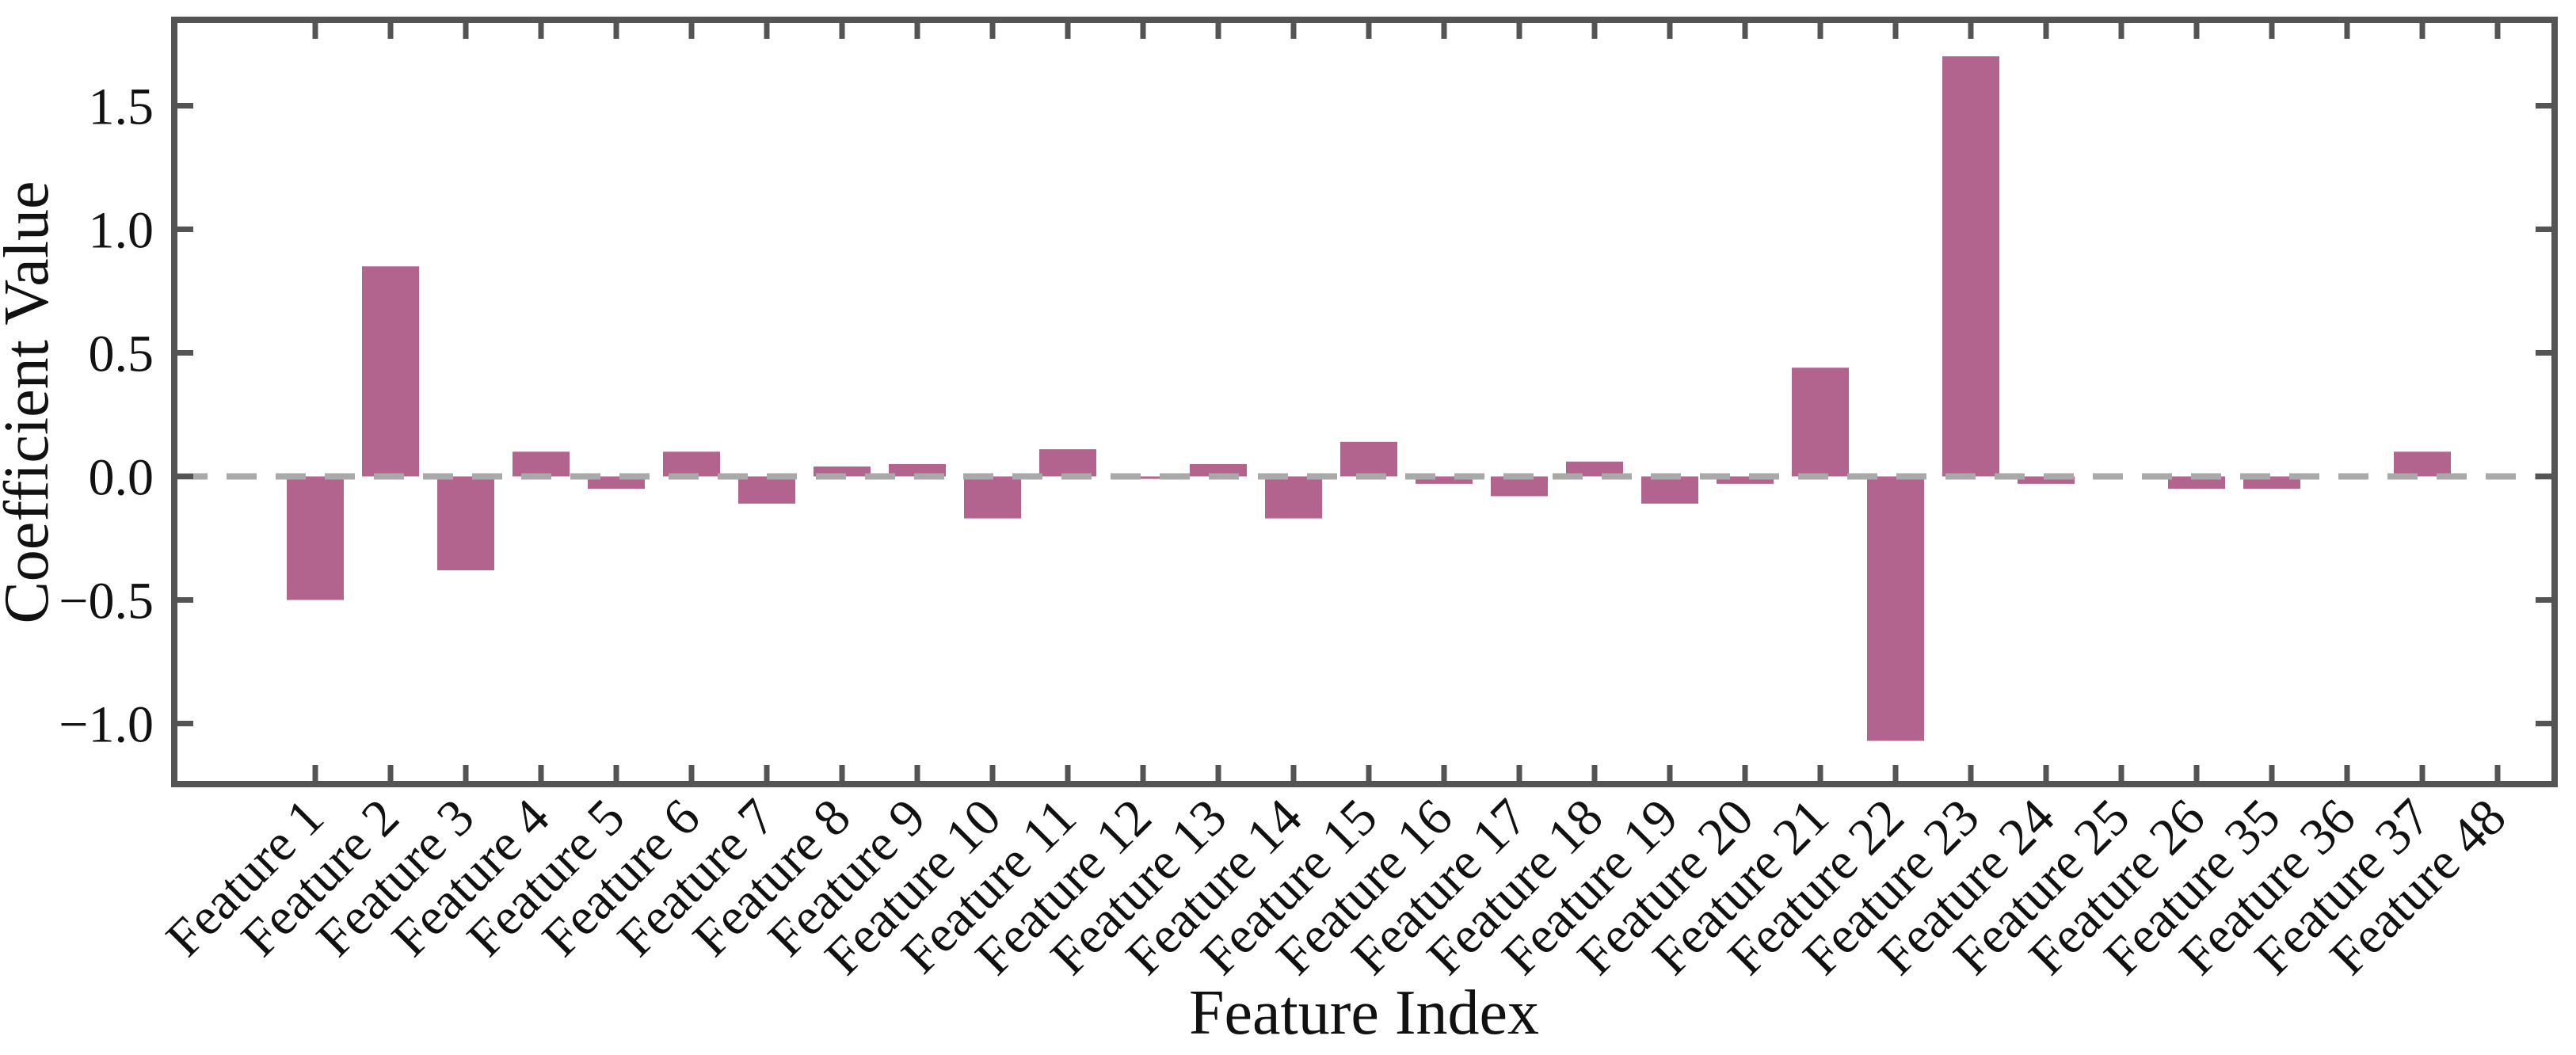 This screenshot has width=2576, height=1055. Describe the element at coordinates (106, 601) in the screenshot. I see `y-tick-label: −0.5` at that location.